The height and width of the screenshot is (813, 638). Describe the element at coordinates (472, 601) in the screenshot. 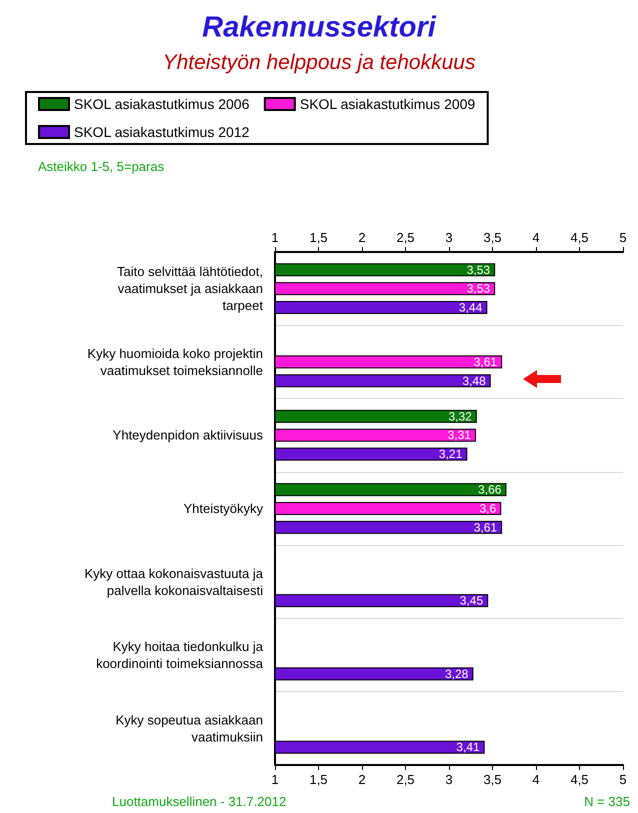

I see `data-label: 3,45` at that location.